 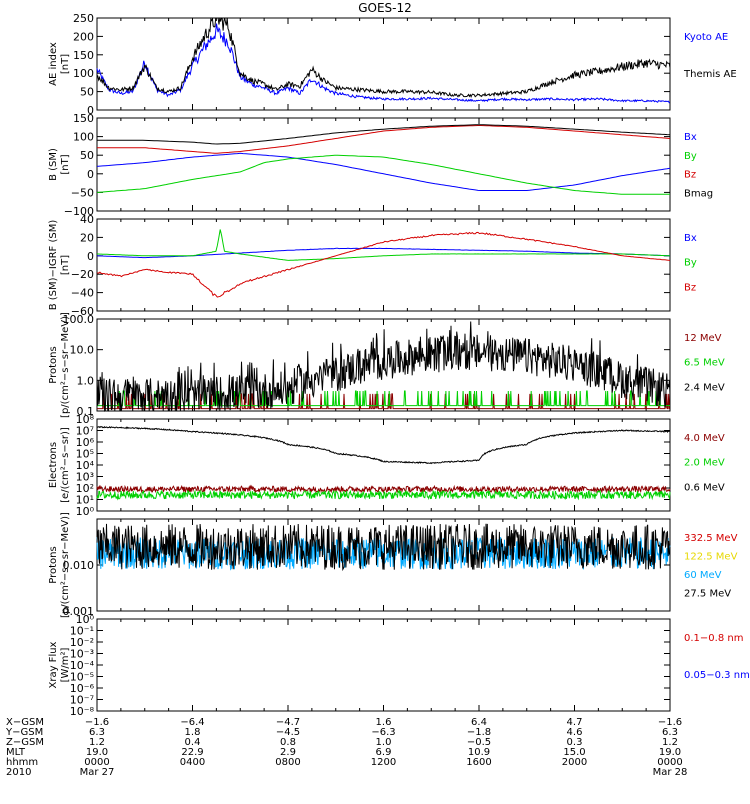 What do you see at coordinates (24, 732) in the screenshot?
I see `ephemeris-label: Y−GSM` at bounding box center [24, 732].